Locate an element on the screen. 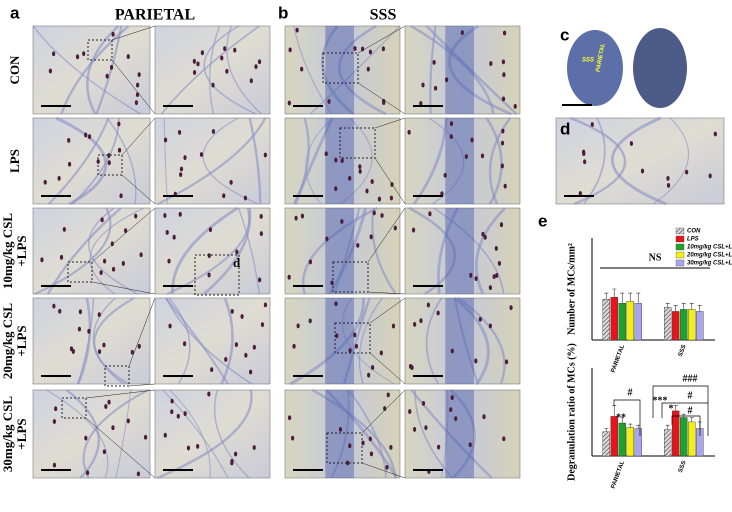 This screenshot has width=732, height=512. inset-label: d is located at coordinates (237, 262).